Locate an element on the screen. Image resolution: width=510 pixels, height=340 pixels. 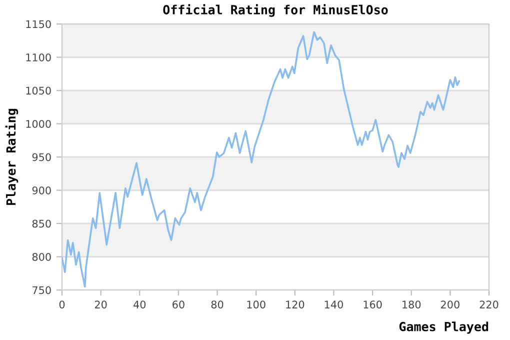
x-tick-label: 220 is located at coordinates (489, 304).